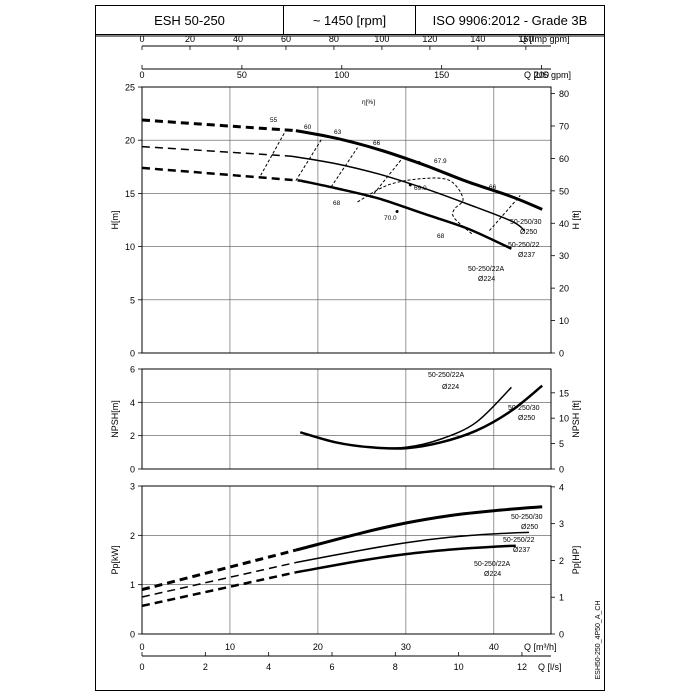  What do you see at coordinates (141, 39) in the screenshot?
I see `imp-tick-label: 0` at bounding box center [141, 39].